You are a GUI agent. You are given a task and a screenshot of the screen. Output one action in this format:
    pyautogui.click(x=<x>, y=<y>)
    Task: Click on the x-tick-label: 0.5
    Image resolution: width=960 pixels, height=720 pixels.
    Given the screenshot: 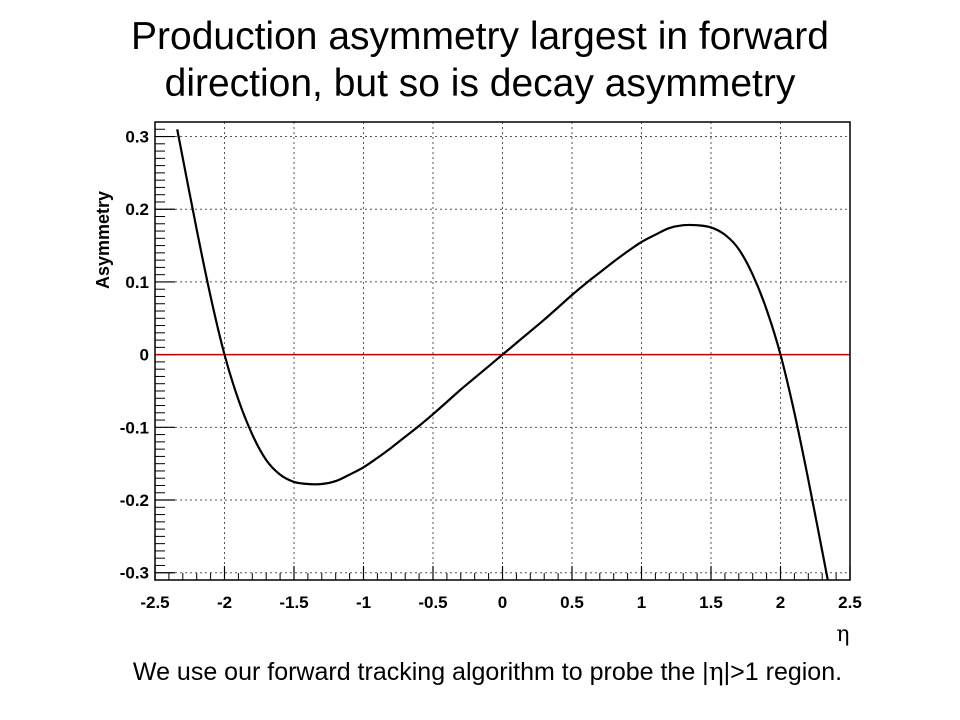 What is the action you would take?
    pyautogui.click(x=572, y=602)
    